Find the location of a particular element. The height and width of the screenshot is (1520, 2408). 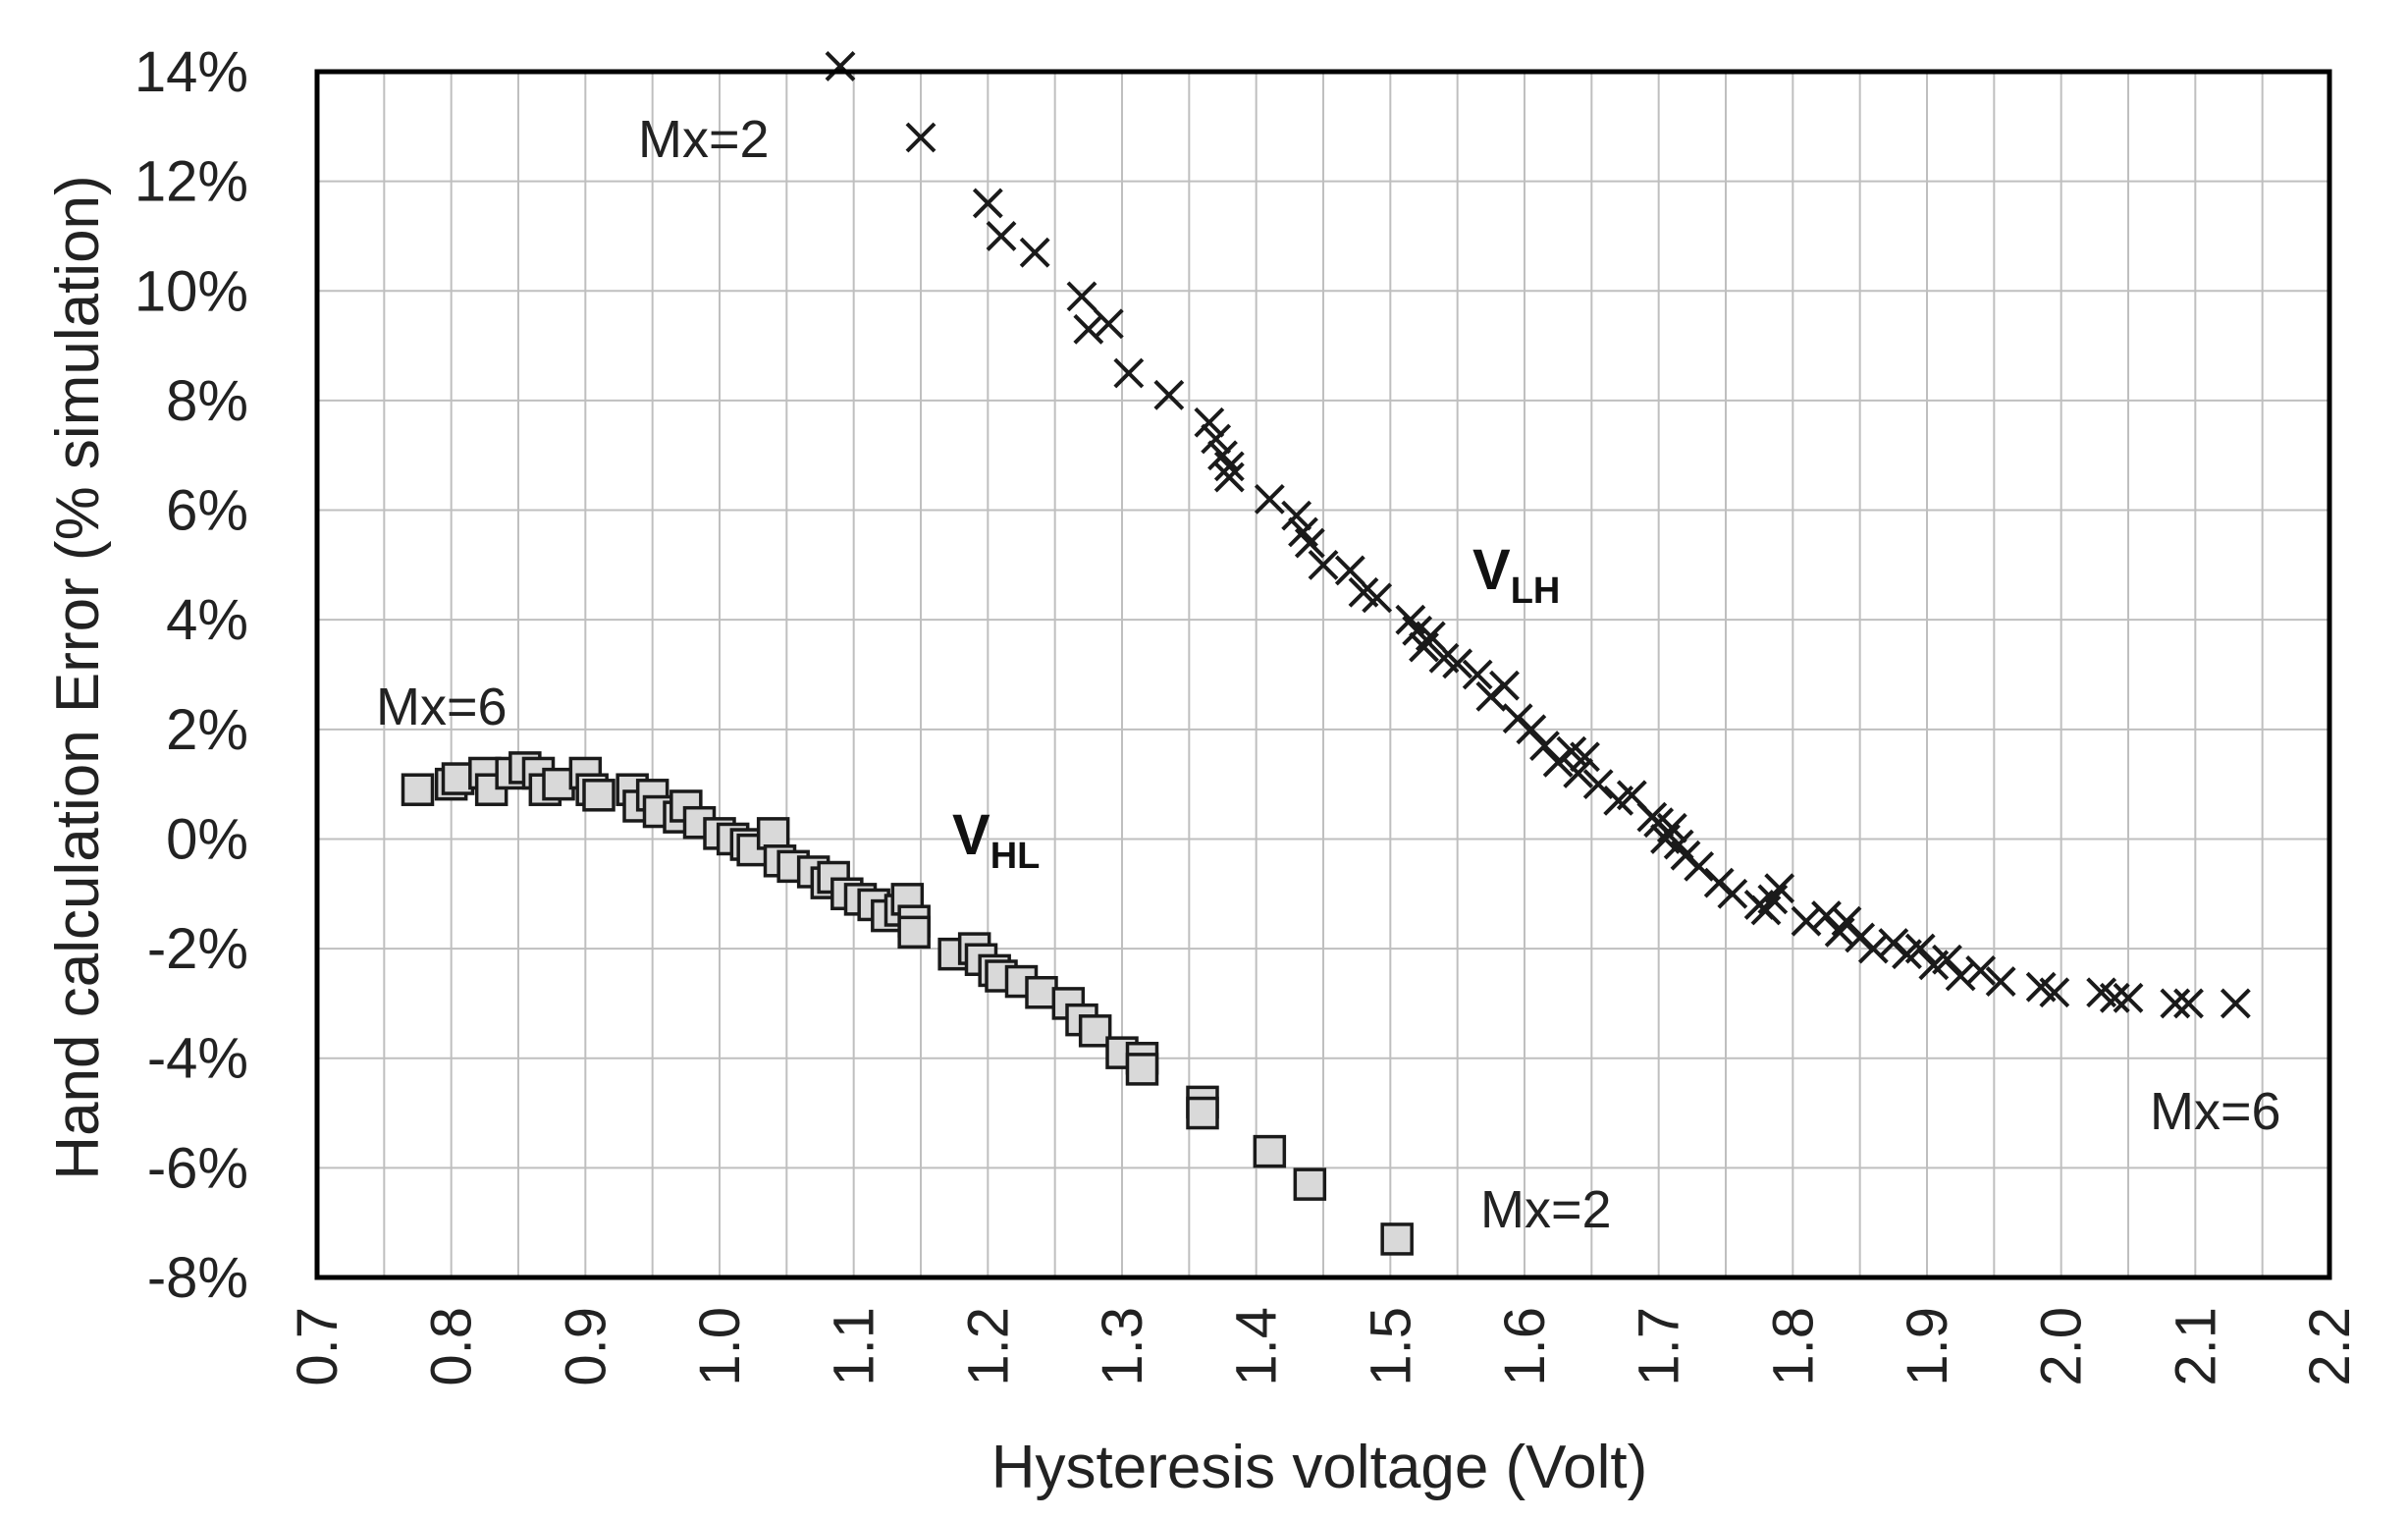

x-tick-label: 1.1 is located at coordinates (854, 1346).